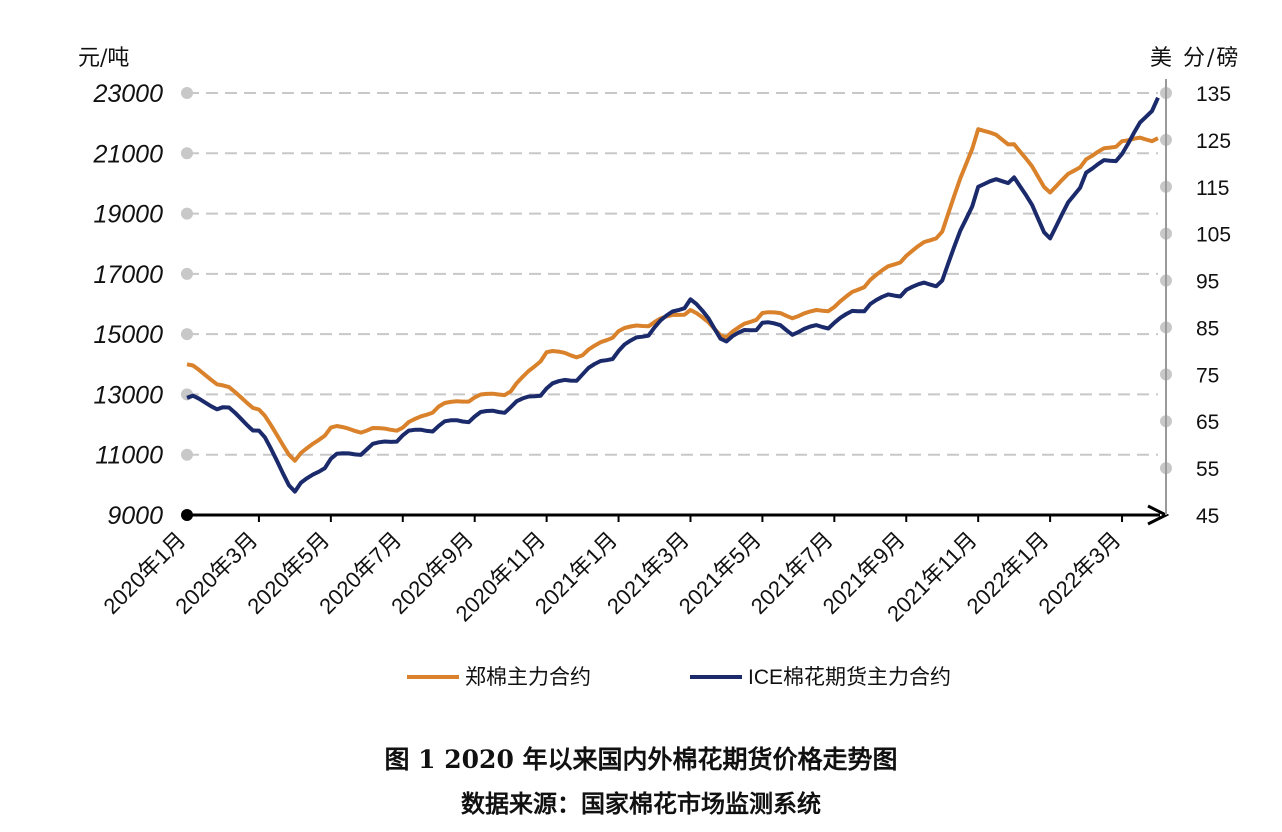  Describe the element at coordinates (128, 215) in the screenshot. I see `left-tick-label: 19000` at that location.